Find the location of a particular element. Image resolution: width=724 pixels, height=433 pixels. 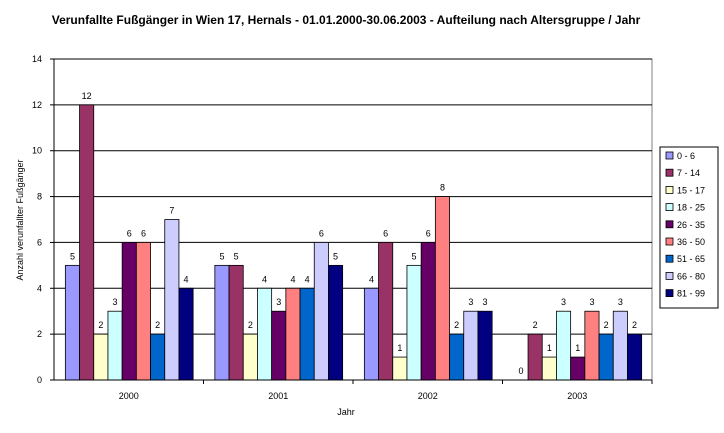

legend-label: 66 - 80 is located at coordinates (691, 276).